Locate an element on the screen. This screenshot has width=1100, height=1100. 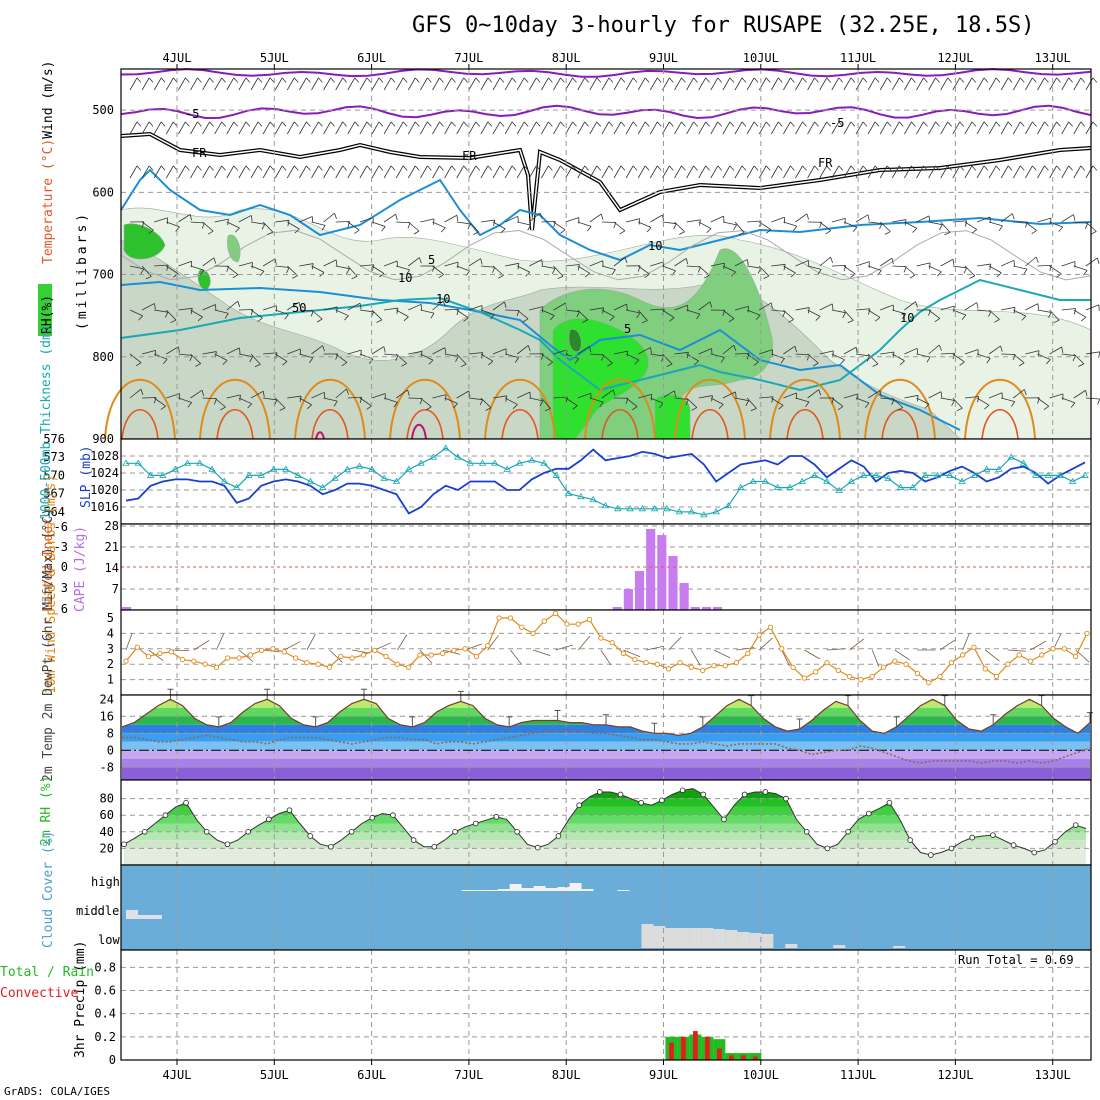
tick-label: 1024 is located at coordinates (104, 473).